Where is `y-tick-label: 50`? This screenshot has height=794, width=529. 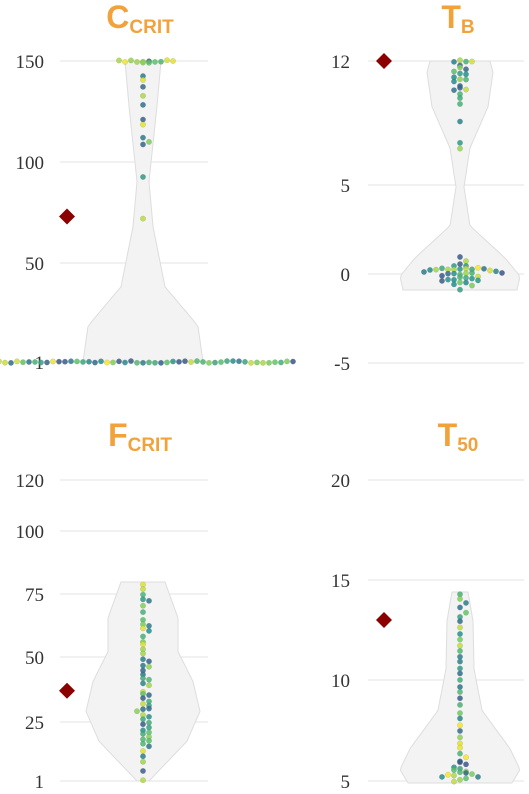
y-tick-label: 50 is located at coordinates (34, 264).